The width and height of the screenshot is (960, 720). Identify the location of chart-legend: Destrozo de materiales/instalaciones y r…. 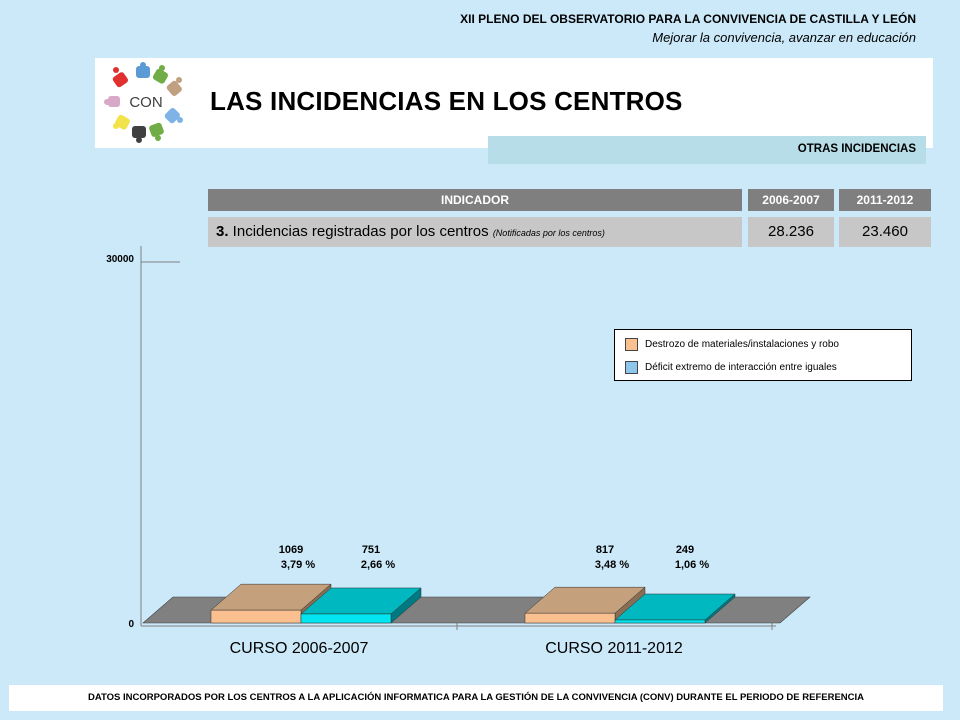
(763, 355).